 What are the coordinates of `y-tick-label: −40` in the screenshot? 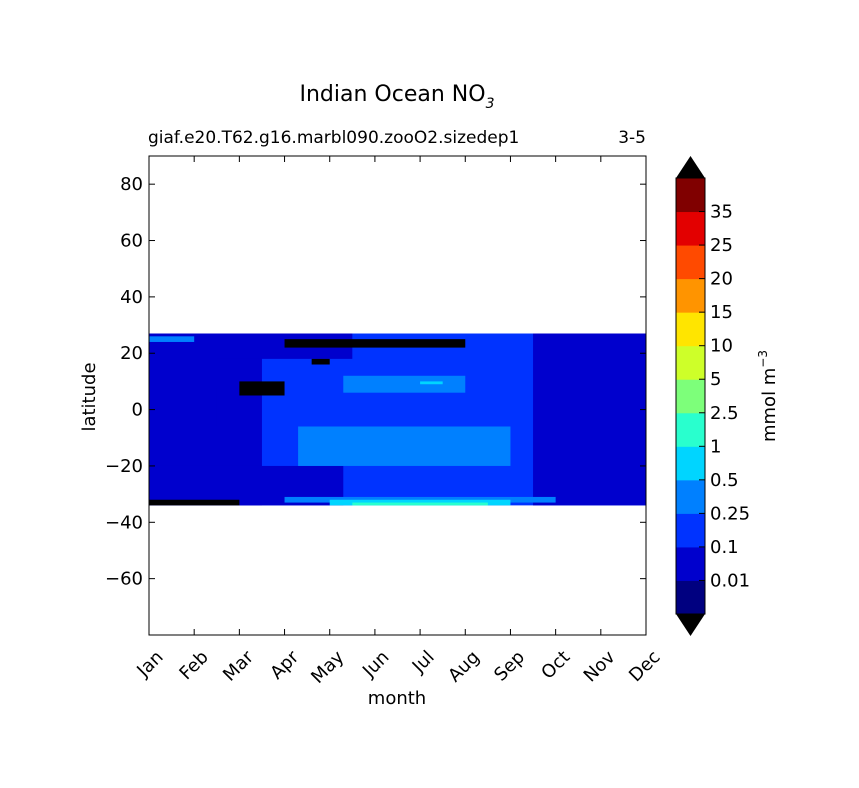 It's located at (124, 522).